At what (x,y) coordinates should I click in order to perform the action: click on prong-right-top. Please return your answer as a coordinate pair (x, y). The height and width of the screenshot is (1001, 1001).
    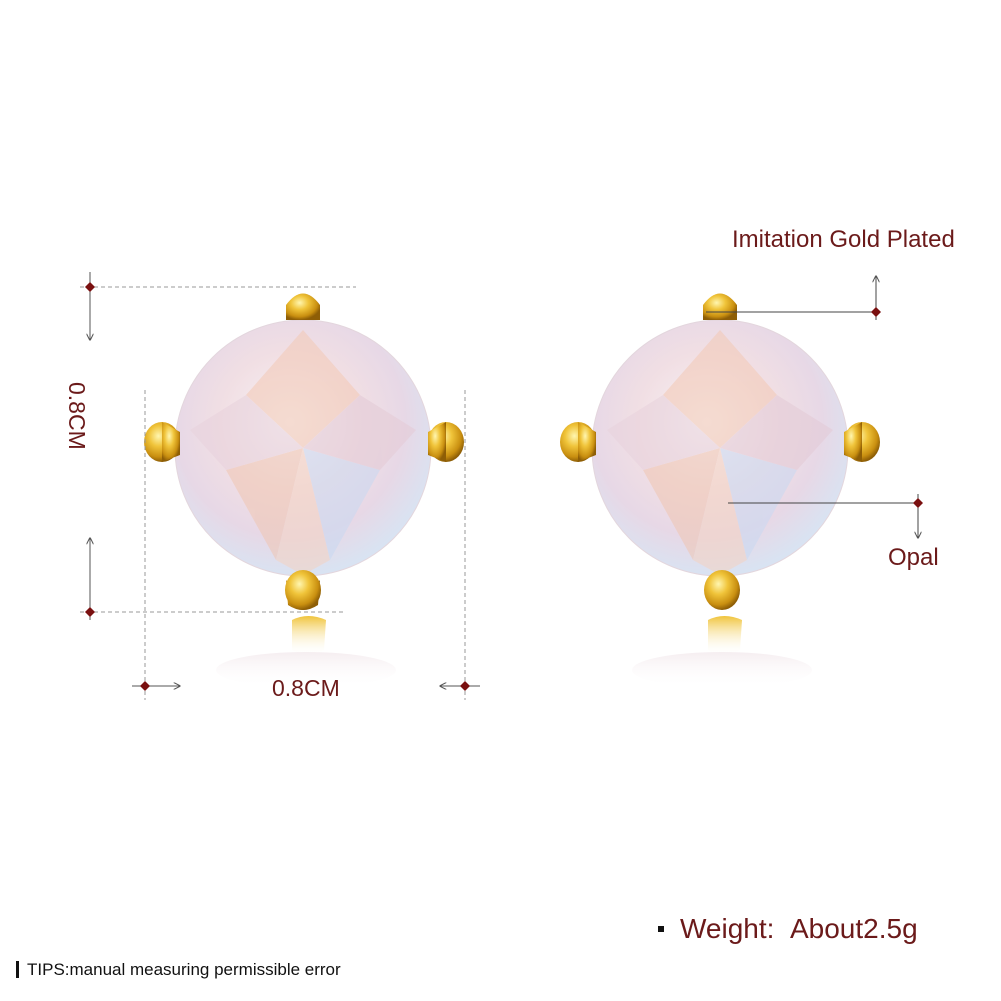
    Looking at the image, I should click on (720, 306).